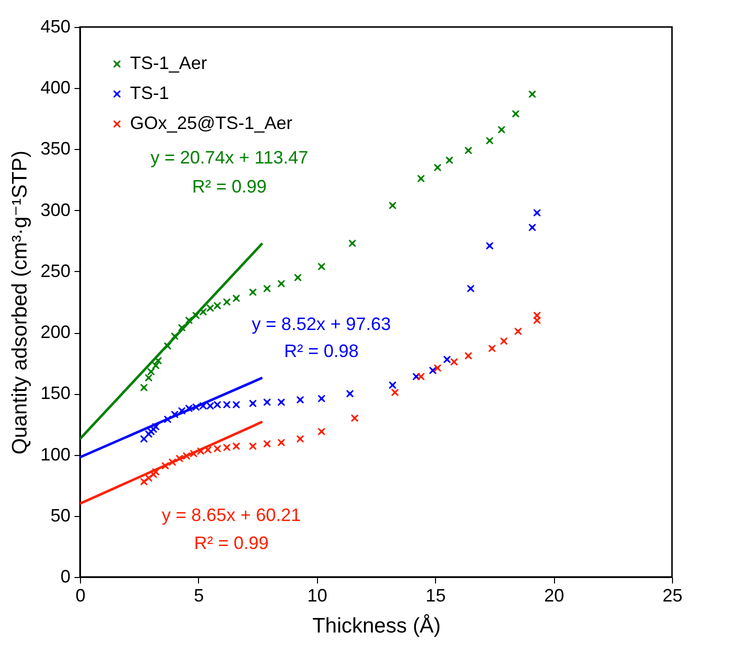 This screenshot has width=742, height=655. I want to click on y-tick-label: 350, so click(55, 148).